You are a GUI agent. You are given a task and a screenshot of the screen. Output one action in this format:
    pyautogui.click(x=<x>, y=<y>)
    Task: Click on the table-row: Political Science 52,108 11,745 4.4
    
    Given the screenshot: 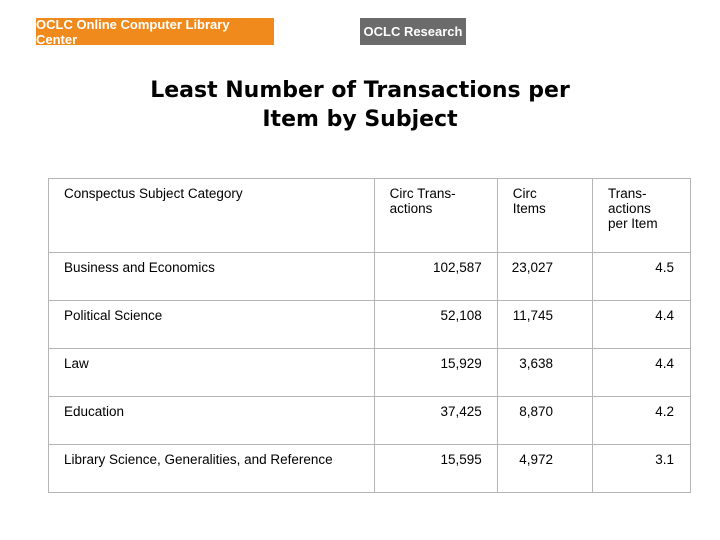 What is the action you would take?
    pyautogui.click(x=369, y=324)
    